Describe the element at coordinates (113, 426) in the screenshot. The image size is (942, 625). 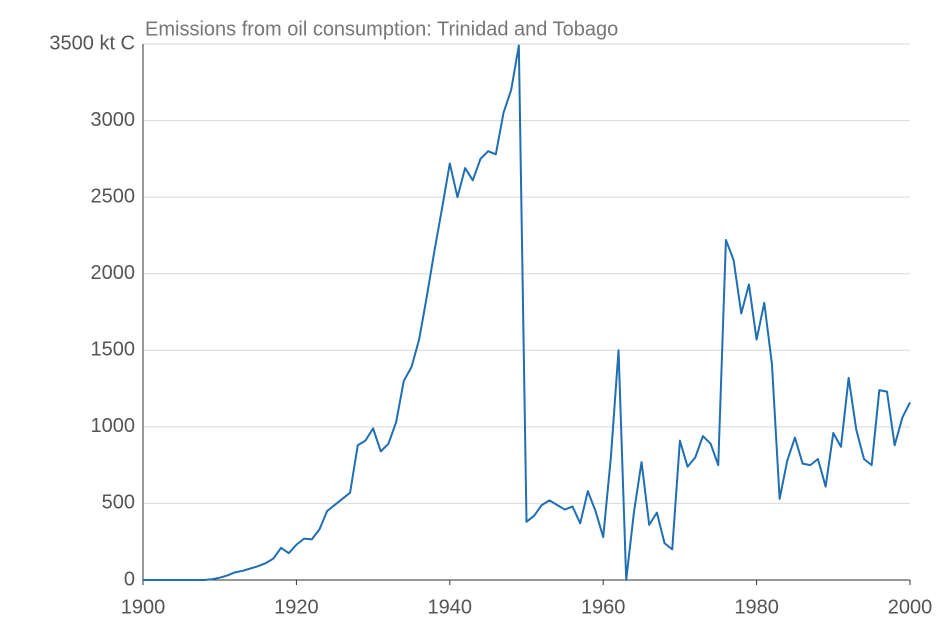
I see `y-tick-label: 1000` at that location.